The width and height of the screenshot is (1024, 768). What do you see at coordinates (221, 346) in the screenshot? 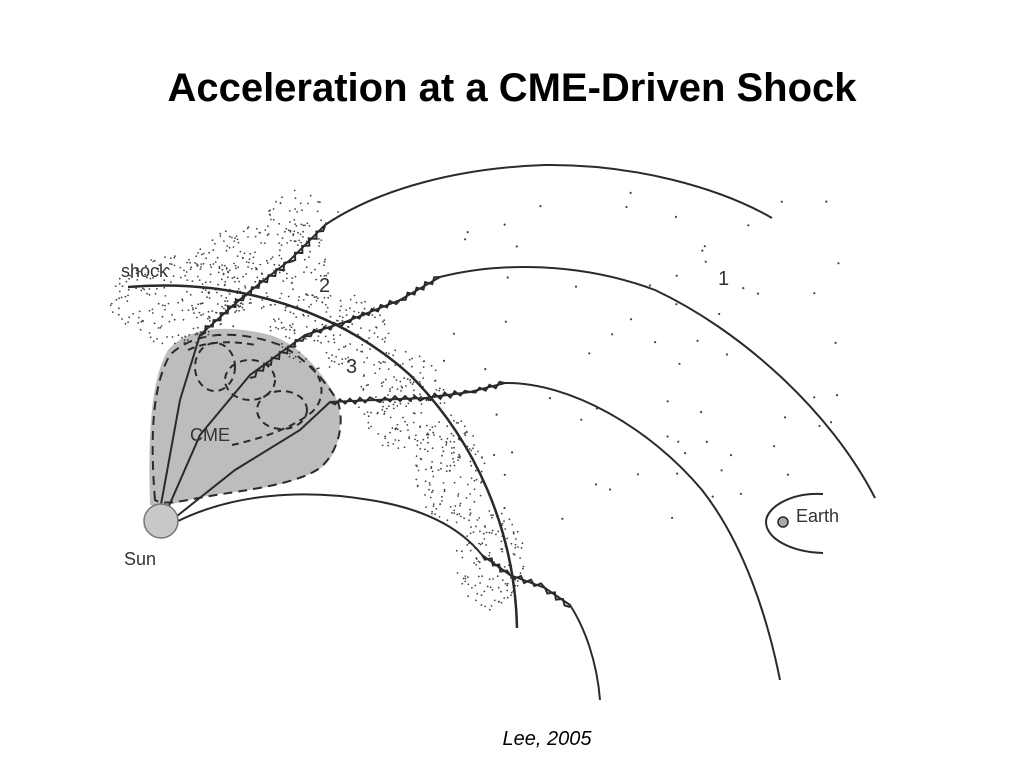
I see `cme-inner-curve` at bounding box center [221, 346].